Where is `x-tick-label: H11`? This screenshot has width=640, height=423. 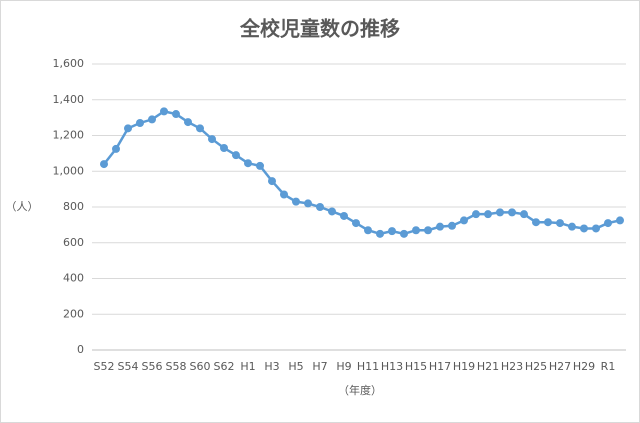
x-tick-label: H11 is located at coordinates (368, 366).